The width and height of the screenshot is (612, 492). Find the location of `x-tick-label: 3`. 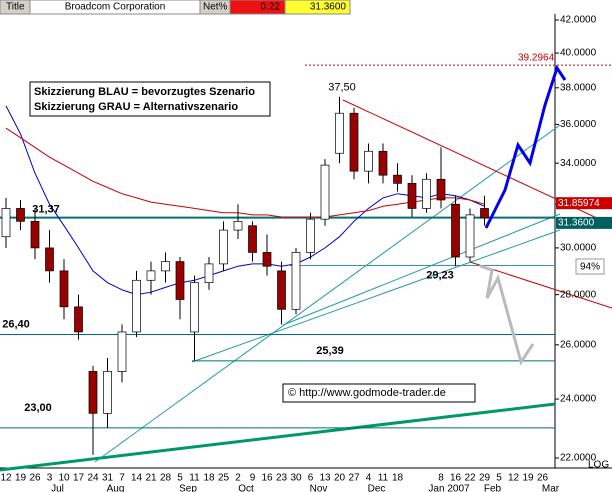

x-tick-label: 3 is located at coordinates (50, 478).